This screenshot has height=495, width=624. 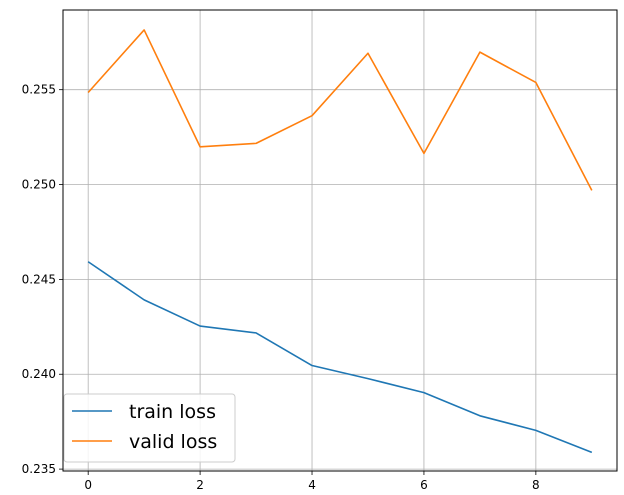 What do you see at coordinates (172, 412) in the screenshot?
I see `legend-label-train-loss: train loss` at bounding box center [172, 412].